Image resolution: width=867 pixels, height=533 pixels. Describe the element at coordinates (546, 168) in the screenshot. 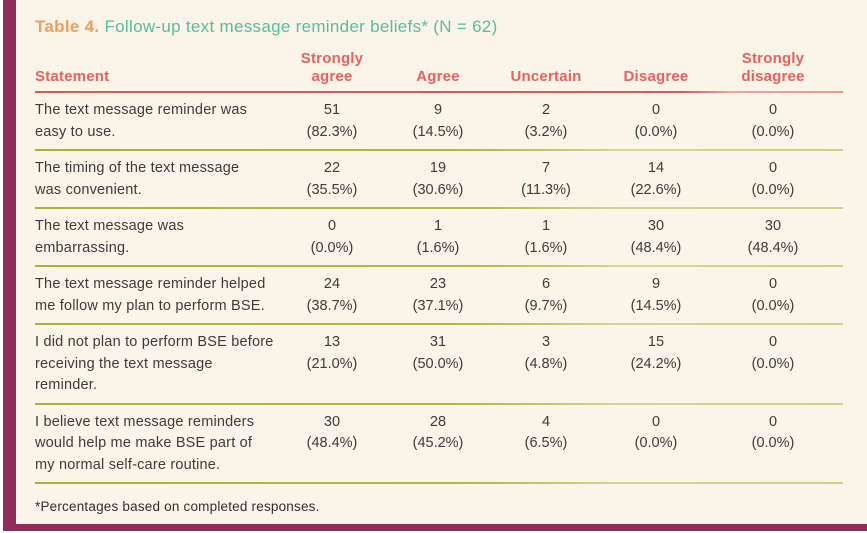

I see `count-value: 7` at that location.